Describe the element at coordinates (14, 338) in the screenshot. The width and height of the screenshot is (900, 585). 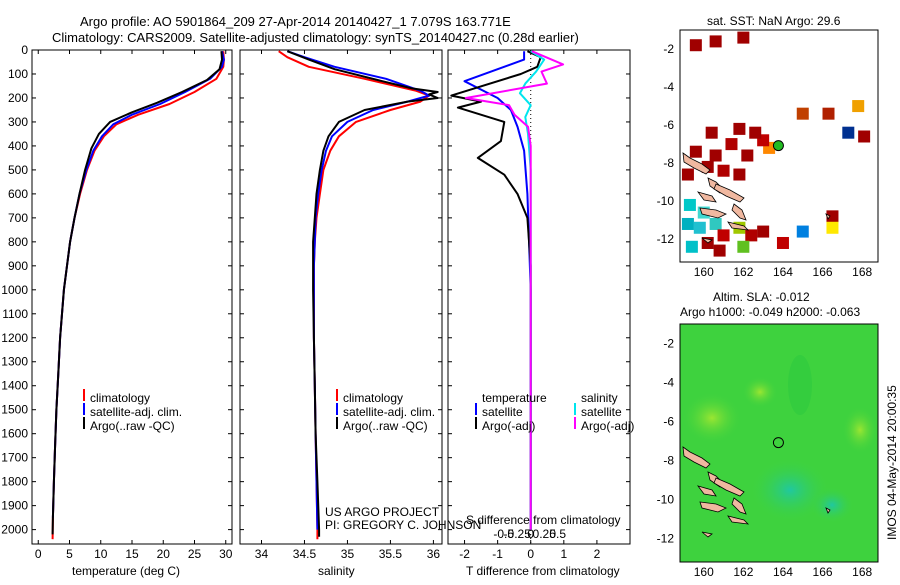
I see `depth-tick-label: 1200` at that location.